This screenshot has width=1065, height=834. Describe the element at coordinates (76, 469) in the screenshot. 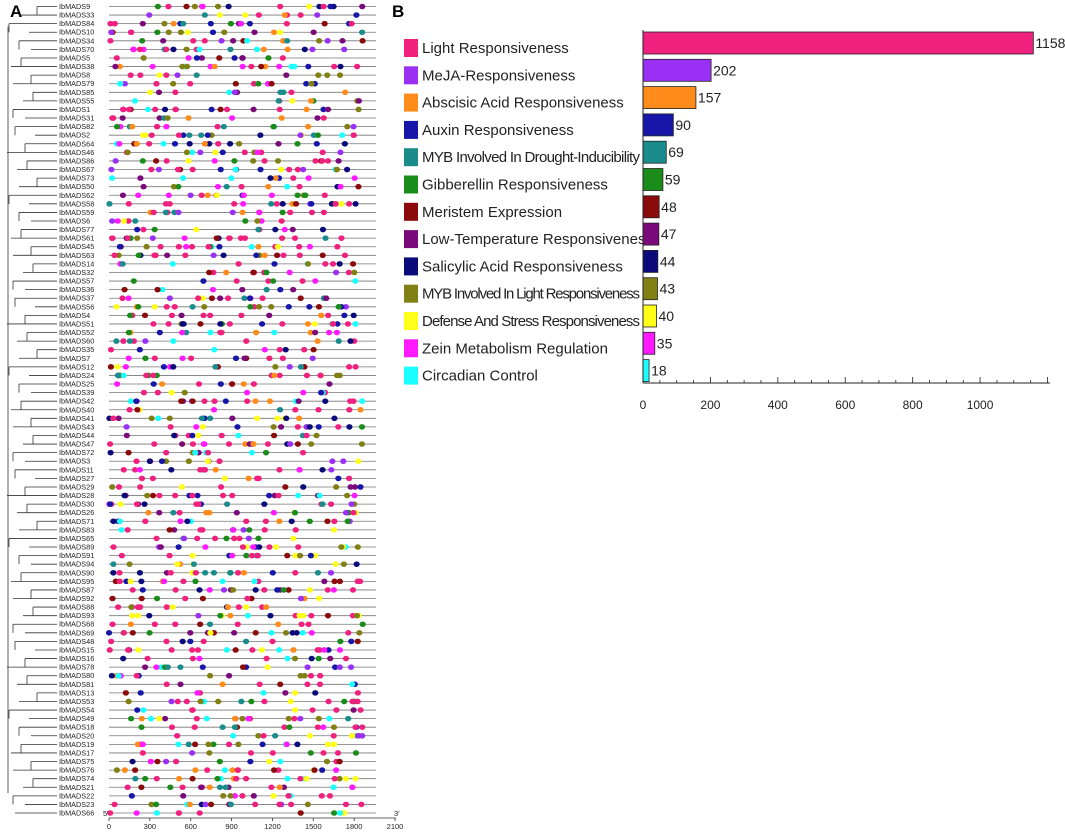

I see `gene-label: IbMADS11` at that location.